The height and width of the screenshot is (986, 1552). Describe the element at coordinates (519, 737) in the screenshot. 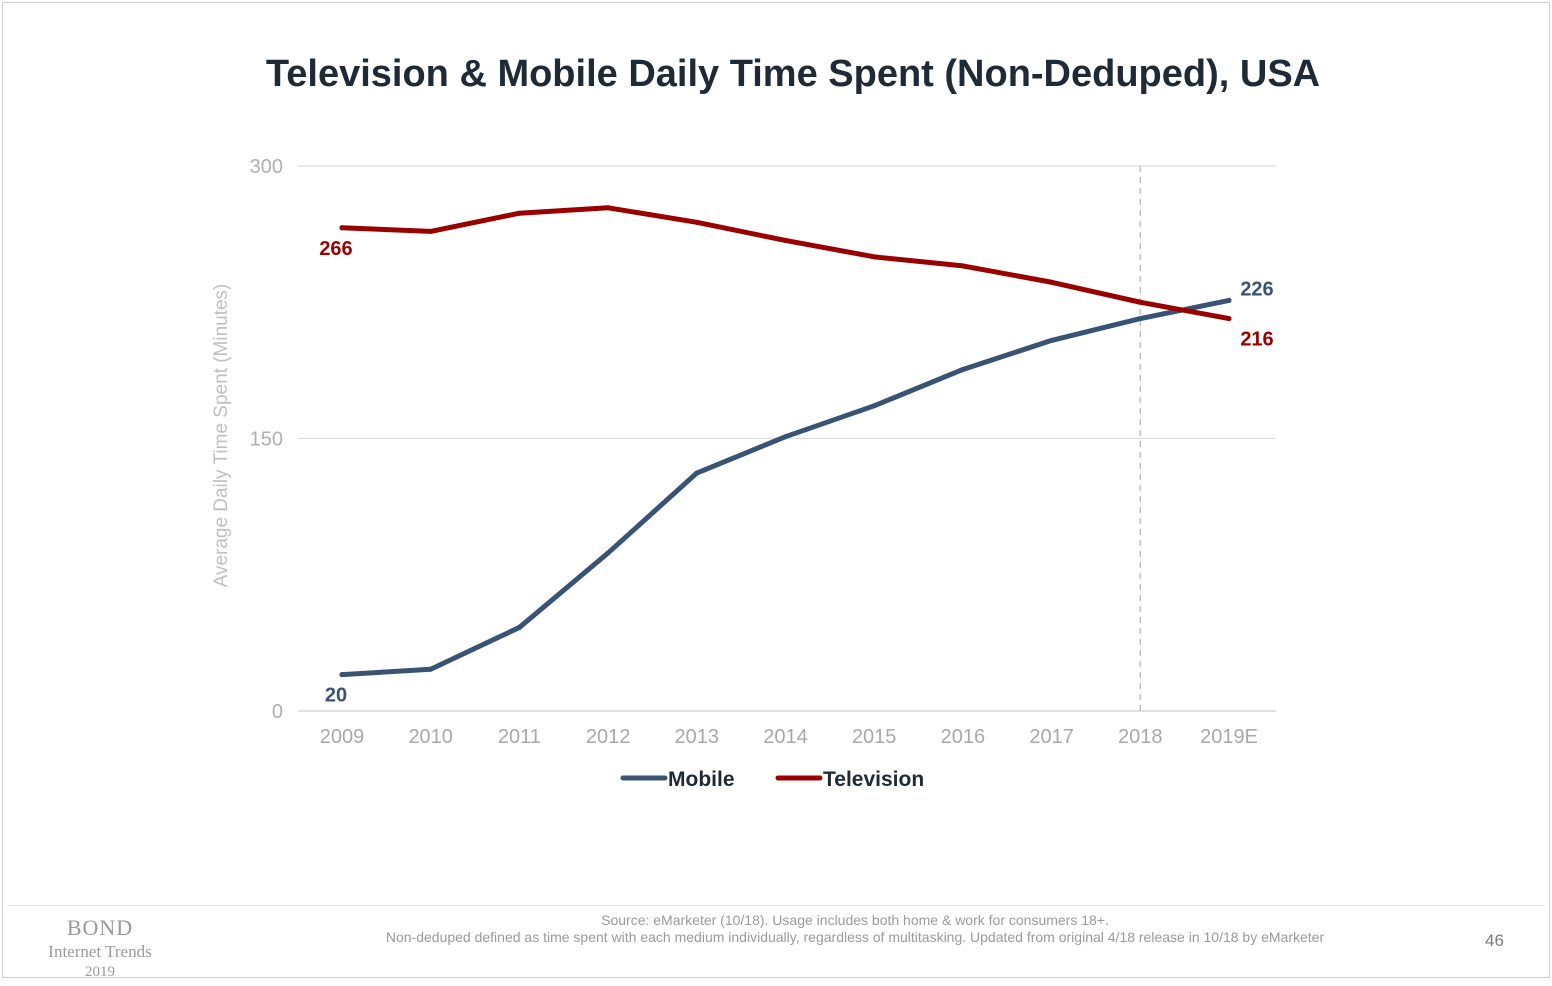

I see `x-tick-label: 2011` at that location.